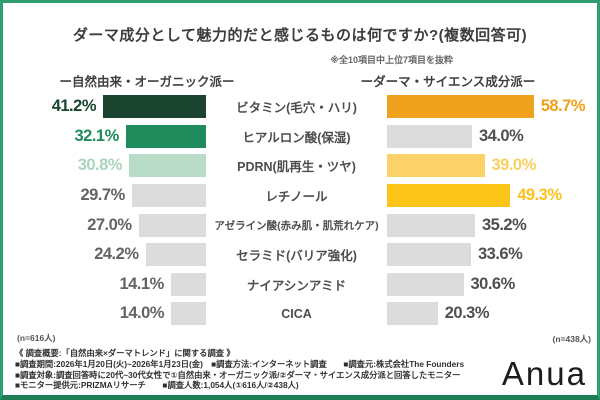  I want to click on left-percent-label: 29.7%, so click(102, 195).